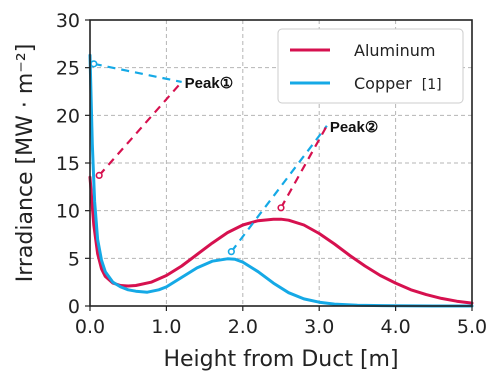  Describe the element at coordinates (472, 327) in the screenshot. I see `x-tick-label: 5.0` at that location.